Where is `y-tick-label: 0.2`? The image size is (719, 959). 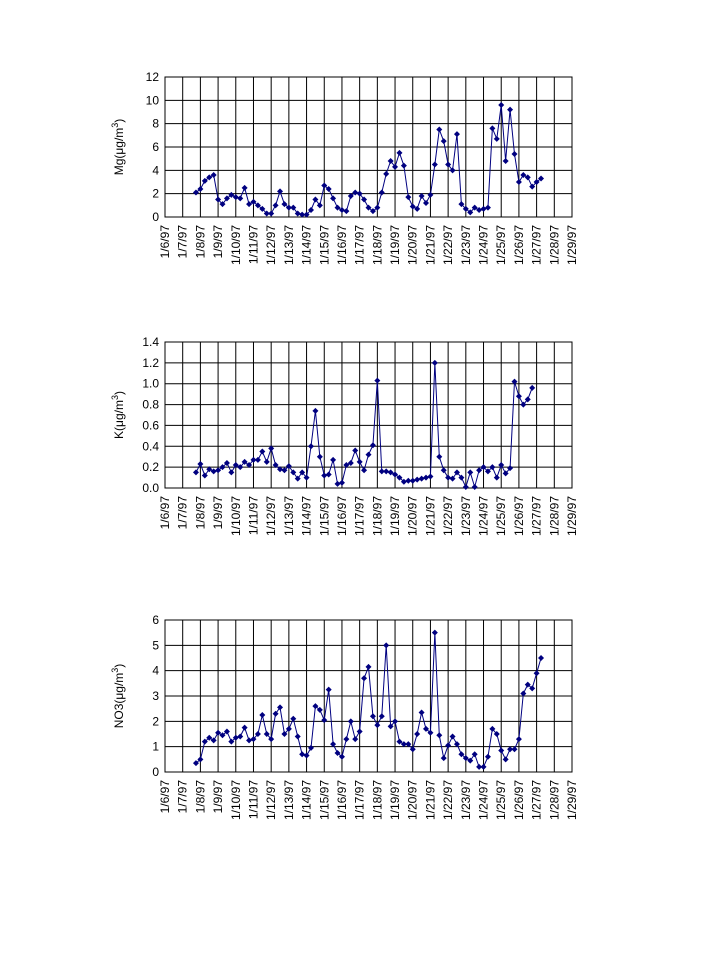 y-tick-label: 0.2 is located at coordinates (150, 467).